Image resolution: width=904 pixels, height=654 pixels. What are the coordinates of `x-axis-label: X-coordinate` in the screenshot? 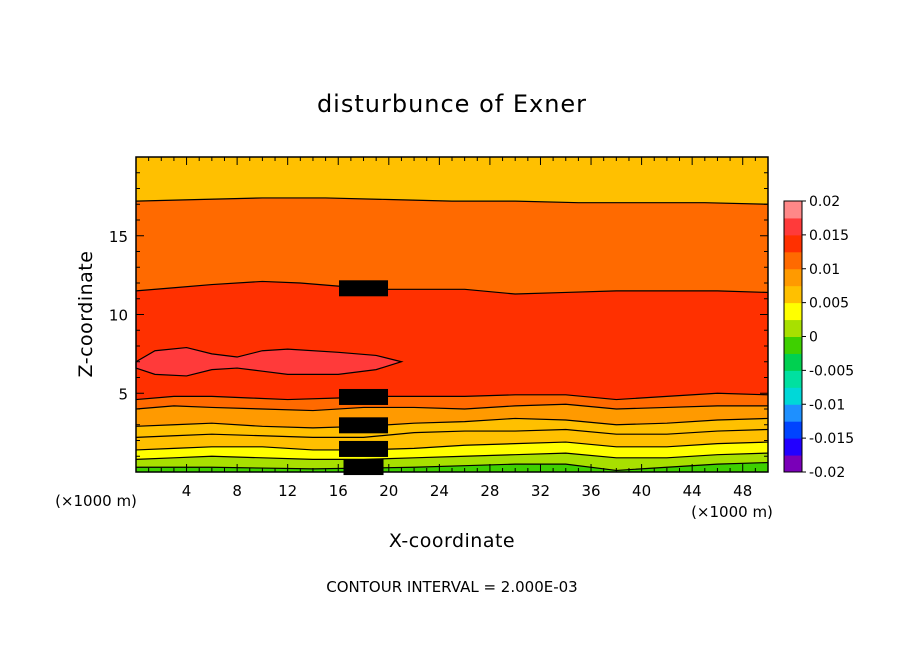 It's located at (452, 541).